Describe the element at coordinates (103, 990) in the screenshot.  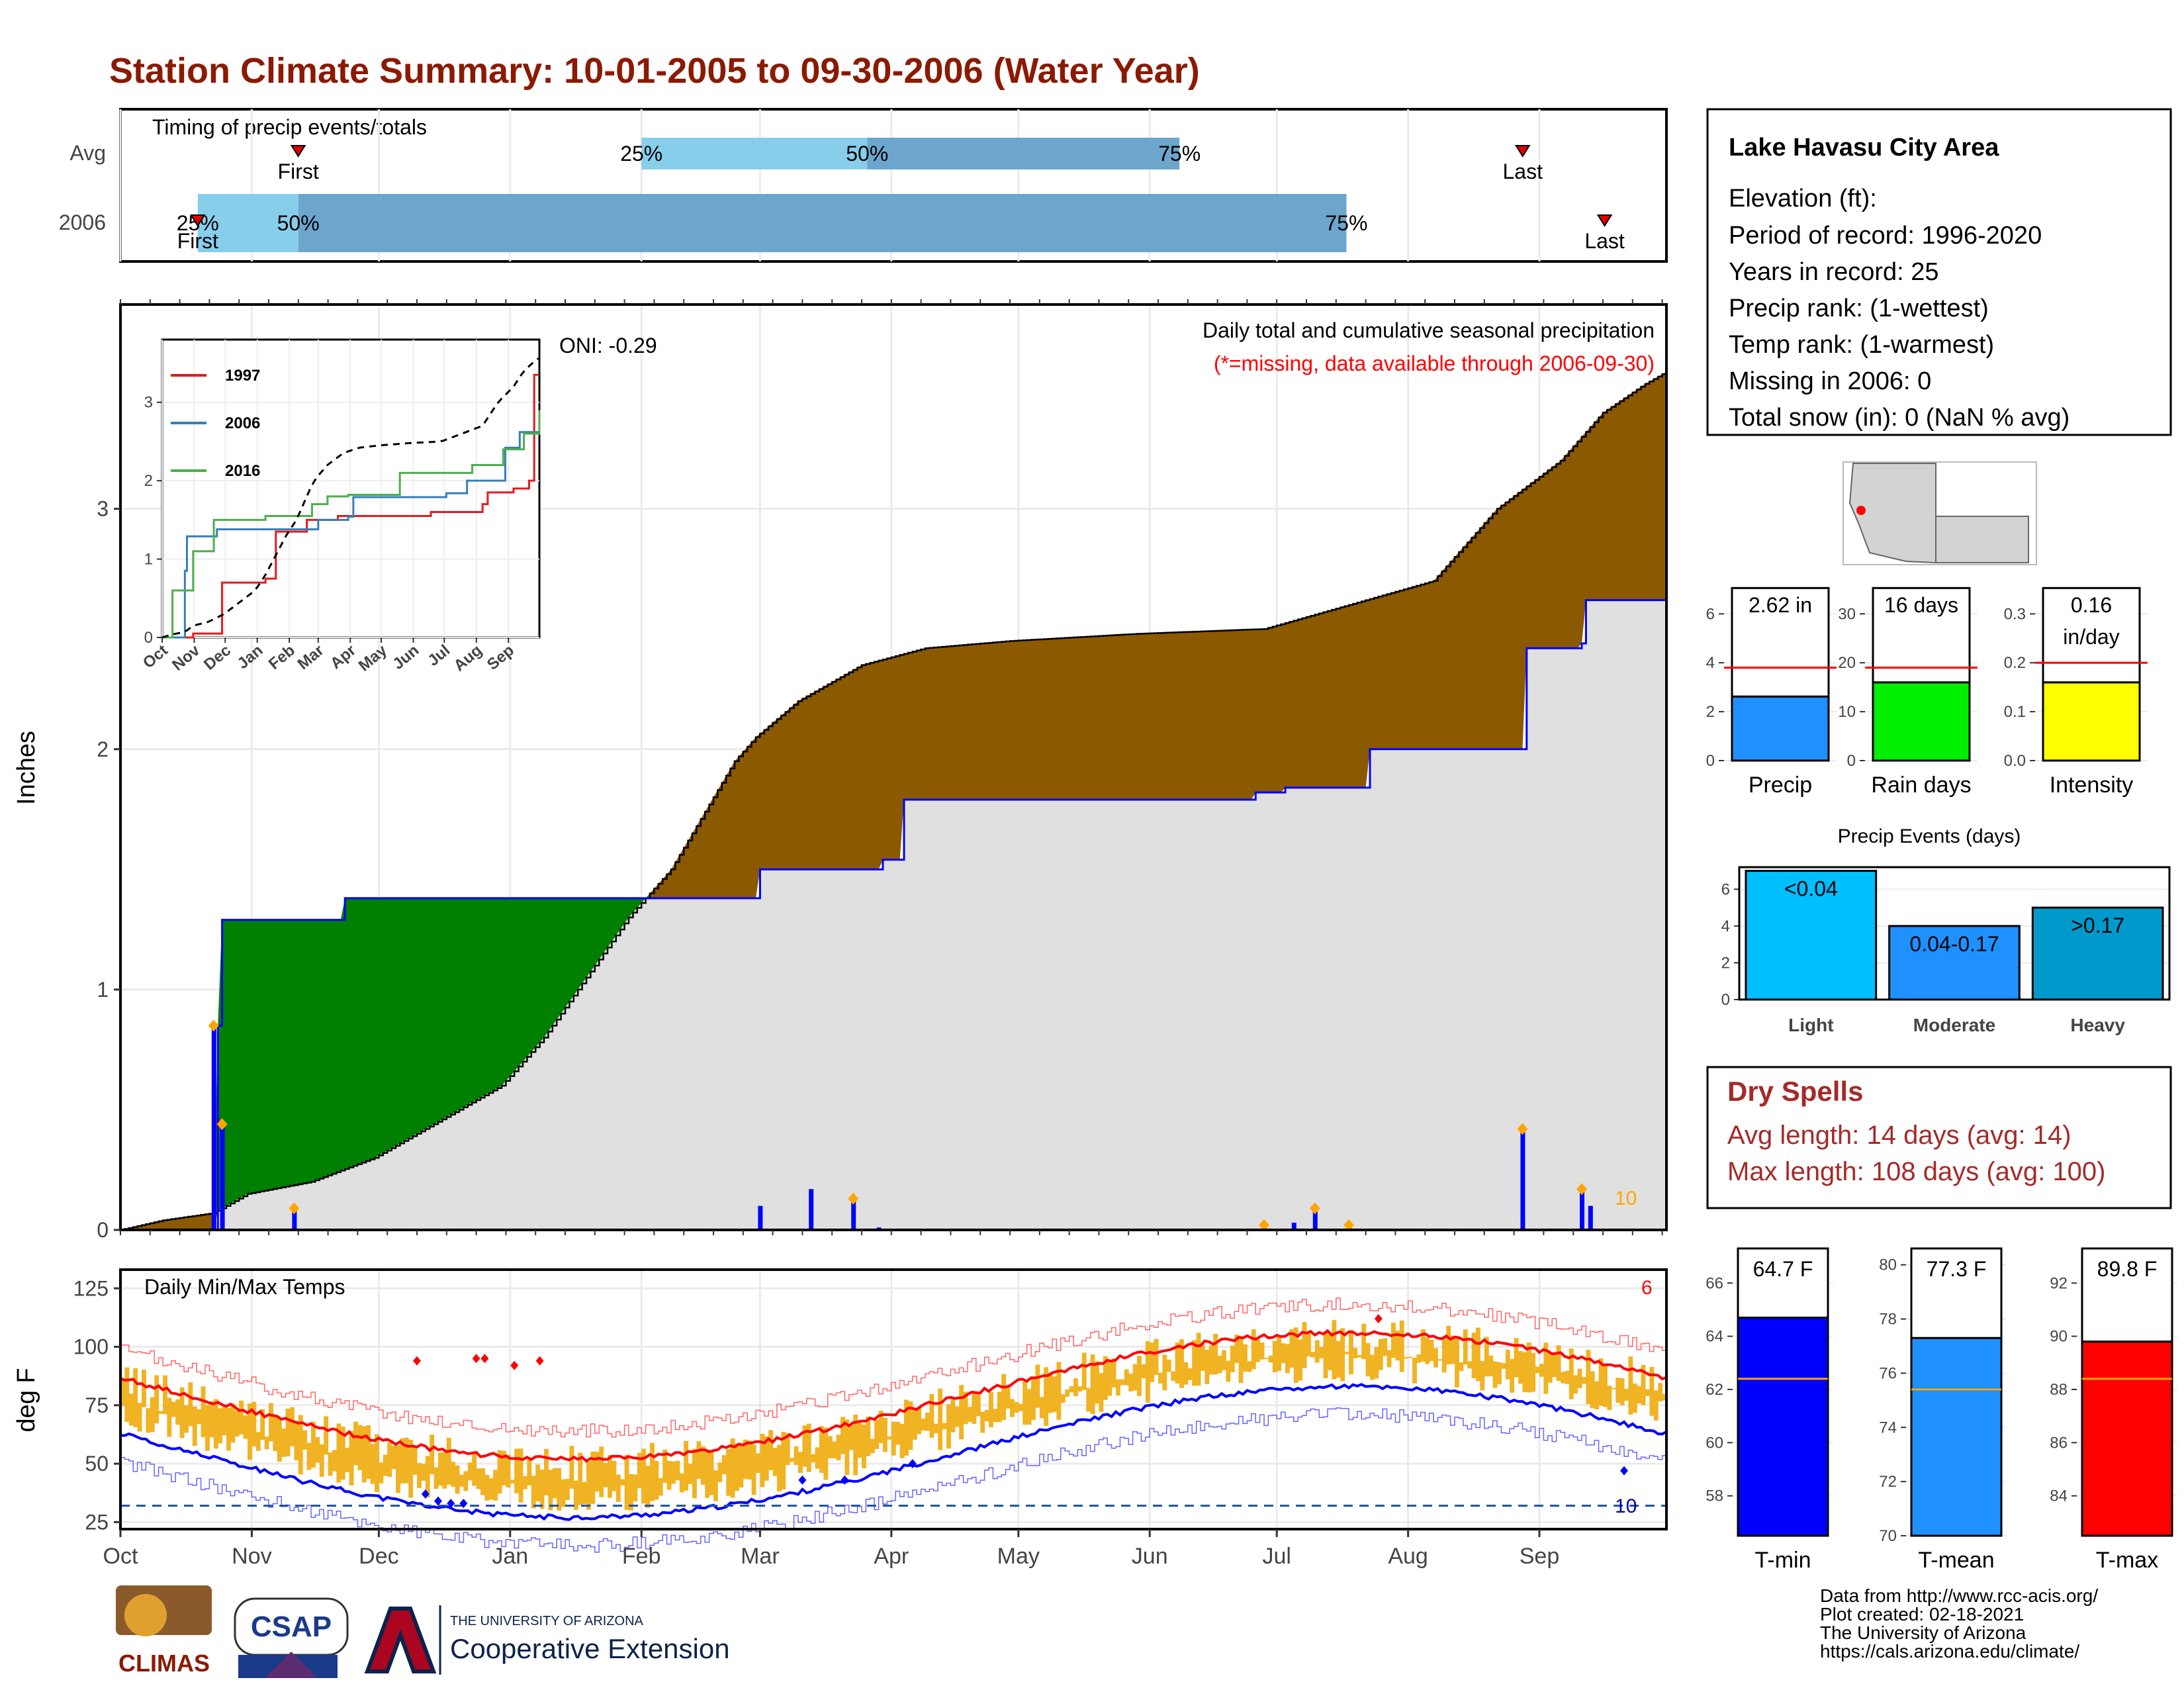
I see `precip-y-tick: 1` at that location.